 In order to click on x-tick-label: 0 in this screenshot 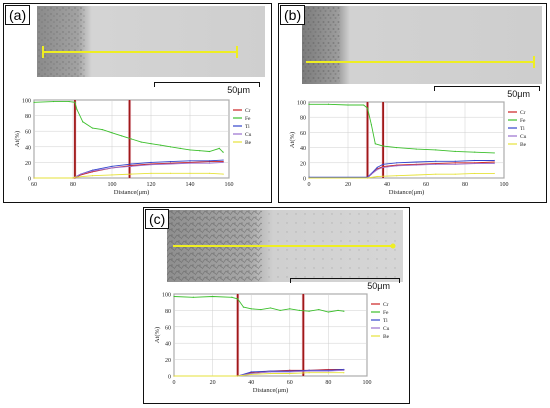, I will do `click(309, 185)`.